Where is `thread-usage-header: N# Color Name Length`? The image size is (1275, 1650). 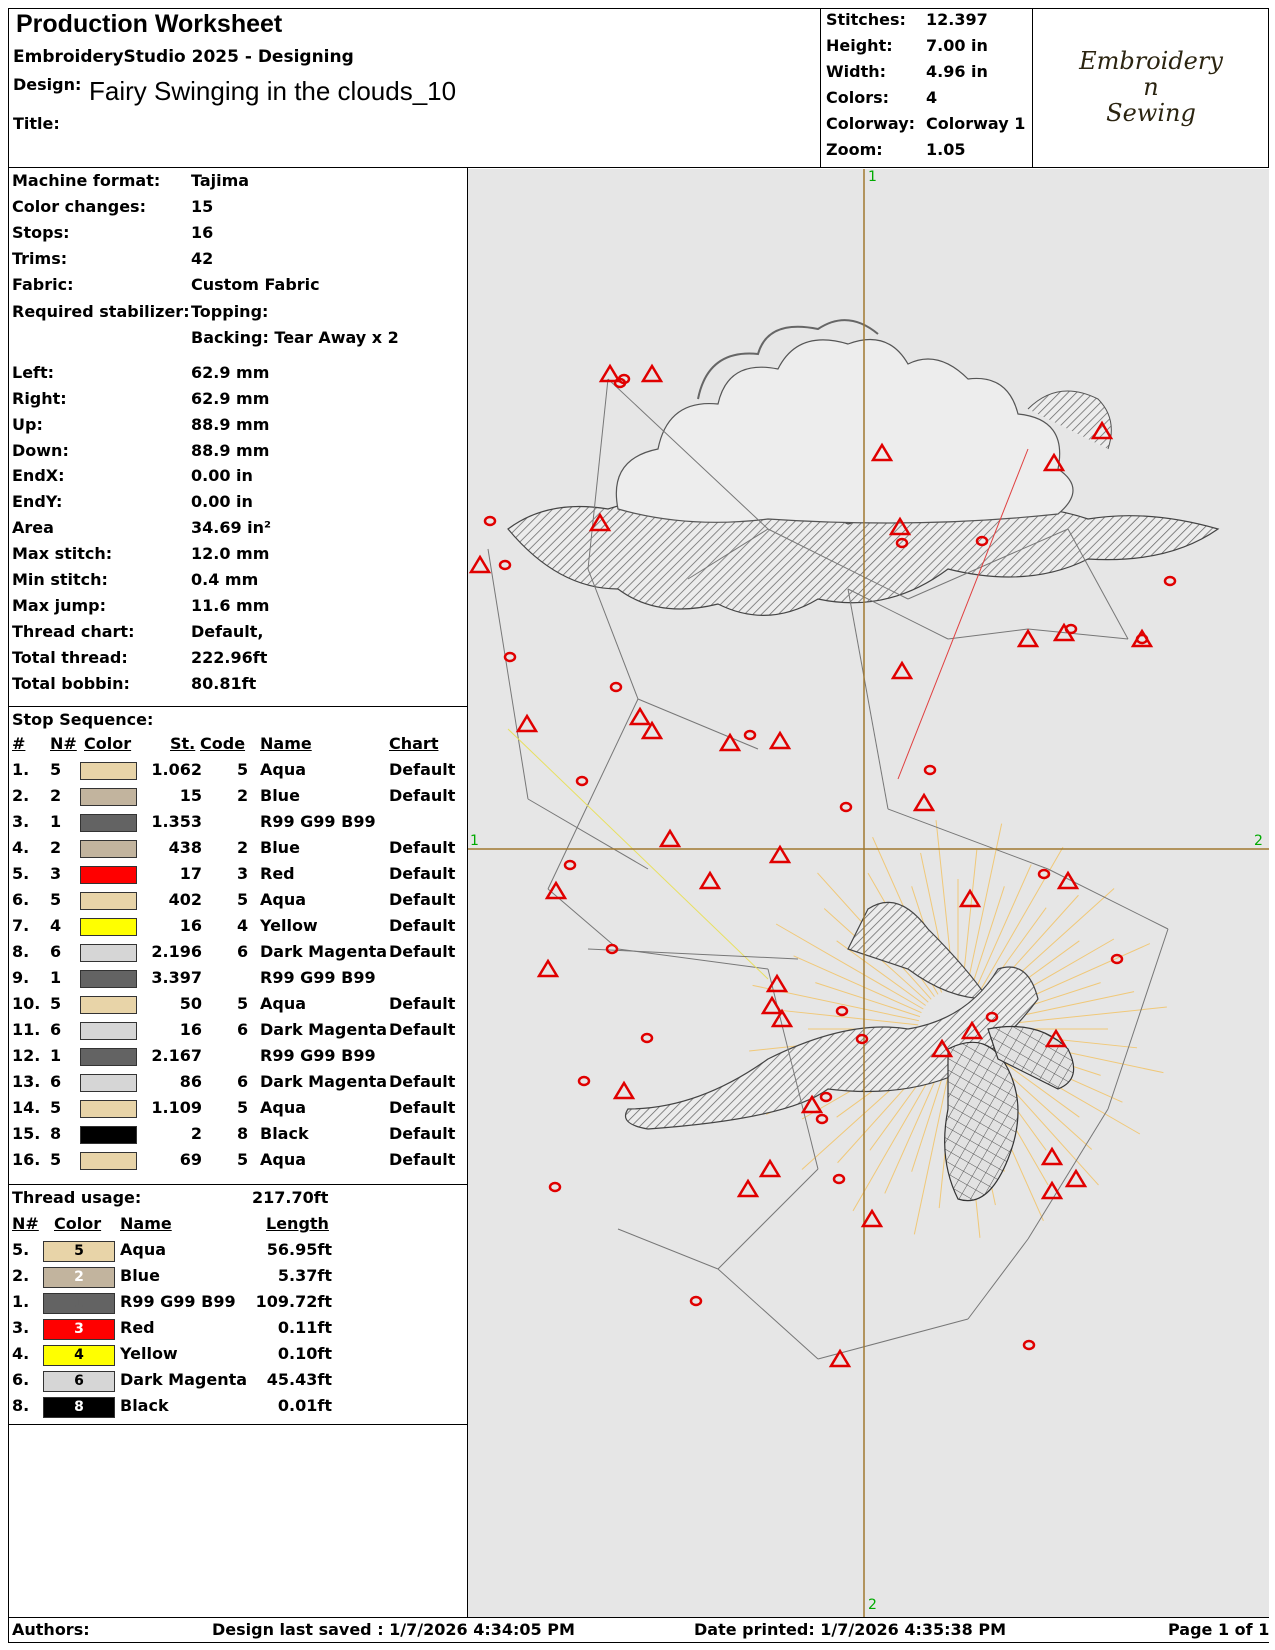
thread-usage-header: N# Color Name Length is located at coordinates (172, 1226).